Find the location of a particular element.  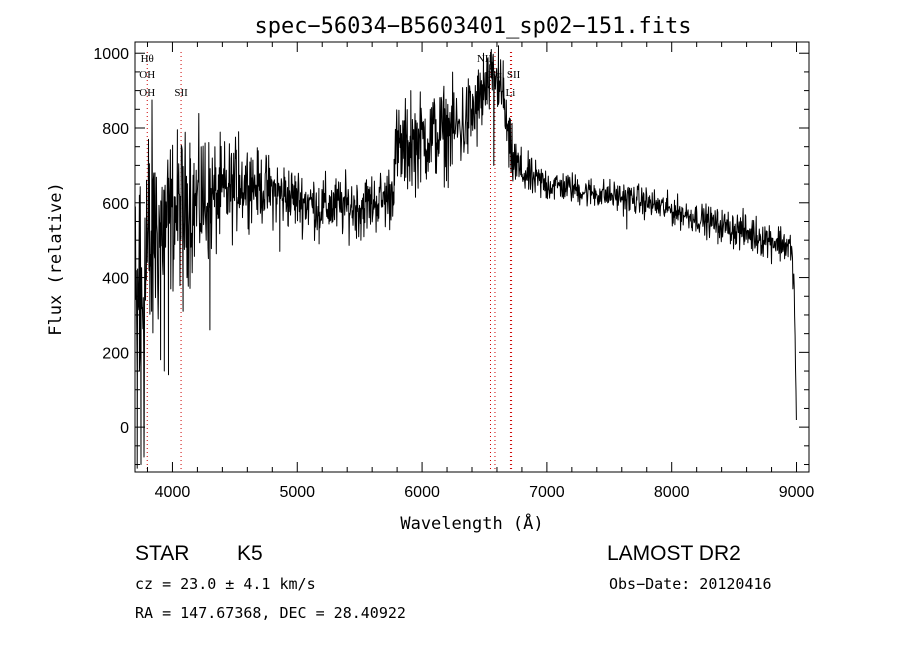

subclass-label: K5 is located at coordinates (250, 553).